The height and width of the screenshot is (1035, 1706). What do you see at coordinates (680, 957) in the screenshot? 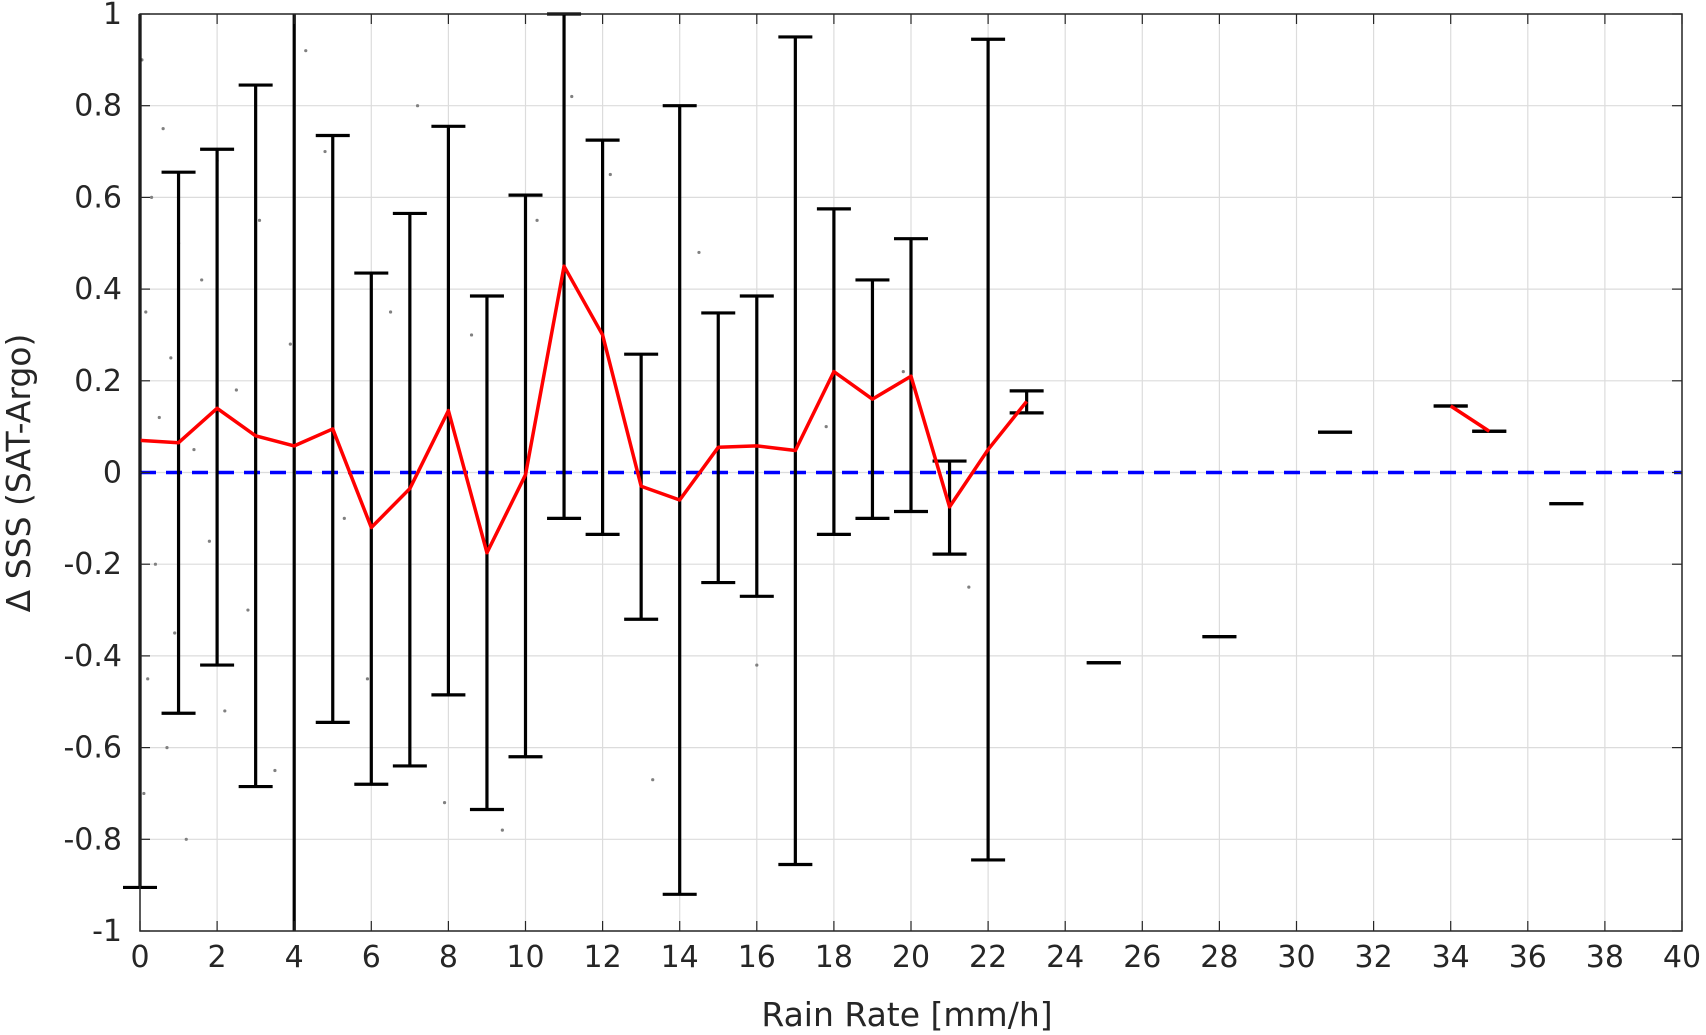
I see `x-tick-label: 14` at bounding box center [680, 957].